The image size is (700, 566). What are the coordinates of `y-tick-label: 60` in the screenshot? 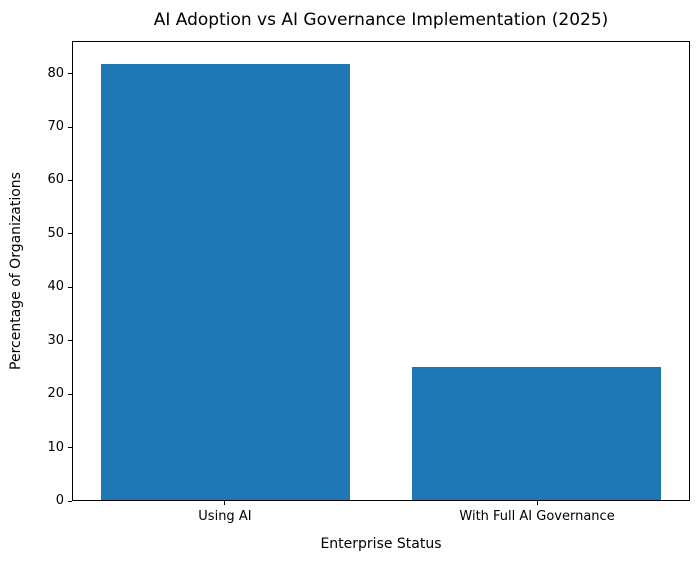 It's located at (55, 180).